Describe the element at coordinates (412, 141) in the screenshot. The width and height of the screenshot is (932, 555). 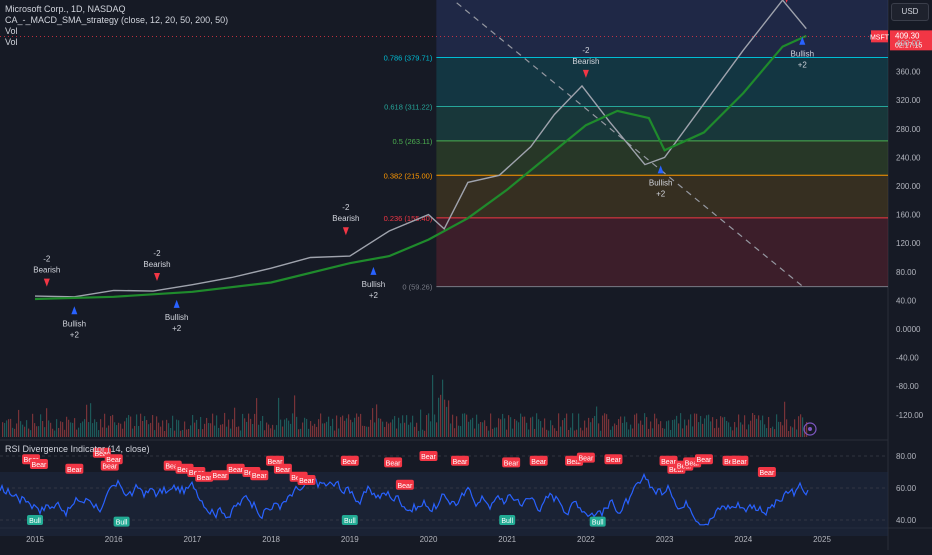
I see `fib-level-label: 0.5 (263.11)` at that location.